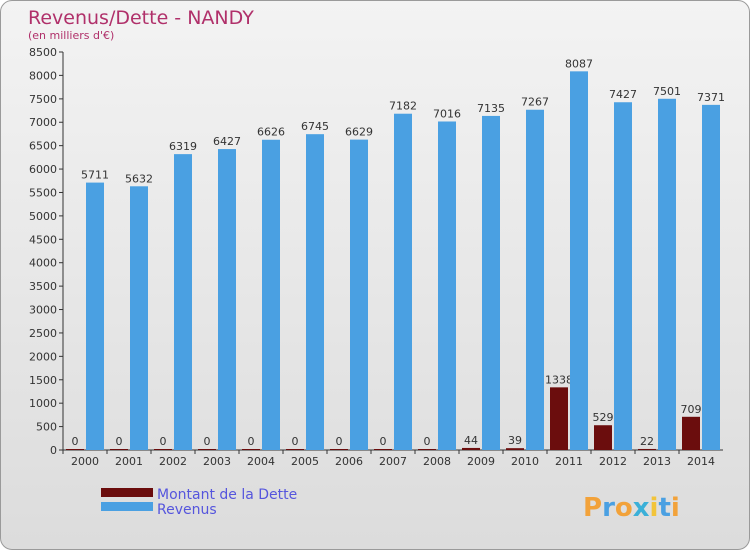 The width and height of the screenshot is (750, 550). What do you see at coordinates (608, 508) in the screenshot?
I see `logo-letter: r` at bounding box center [608, 508].